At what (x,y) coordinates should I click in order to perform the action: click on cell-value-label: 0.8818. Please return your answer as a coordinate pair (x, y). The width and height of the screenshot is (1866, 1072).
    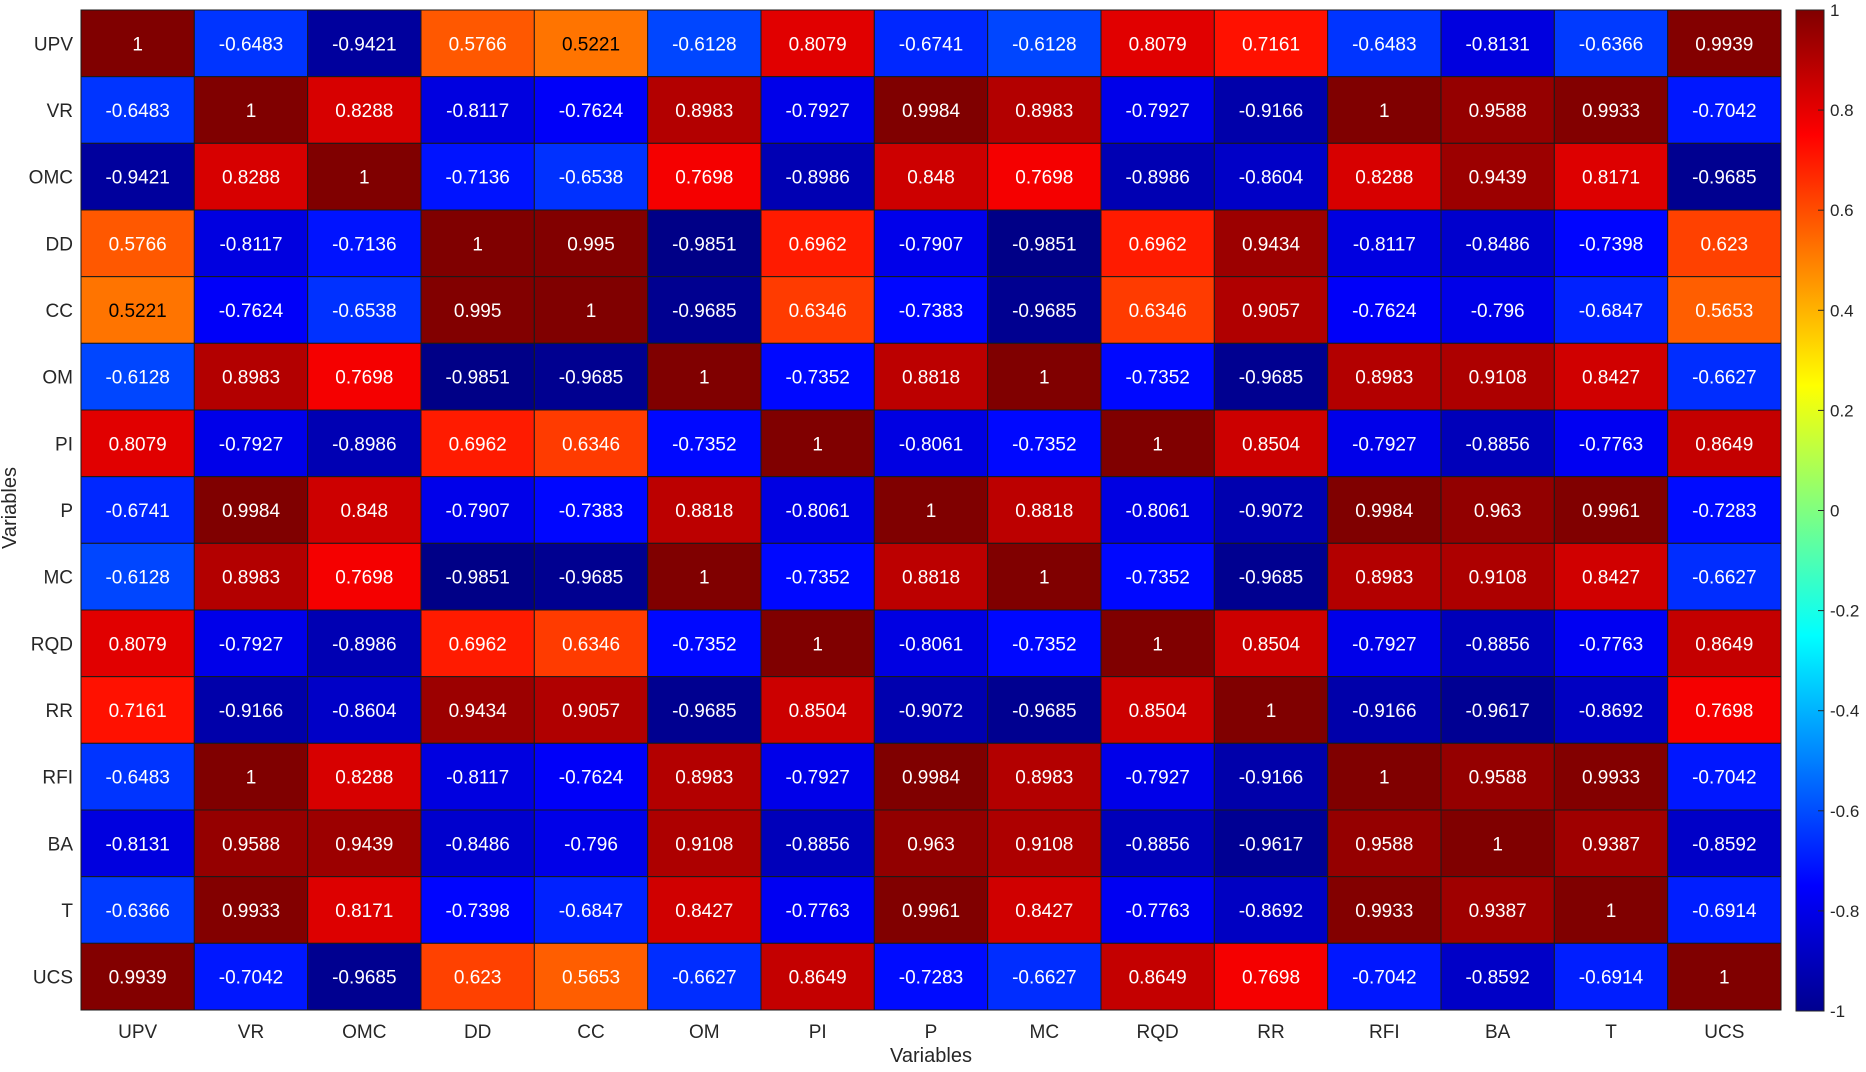
    Looking at the image, I should click on (931, 578).